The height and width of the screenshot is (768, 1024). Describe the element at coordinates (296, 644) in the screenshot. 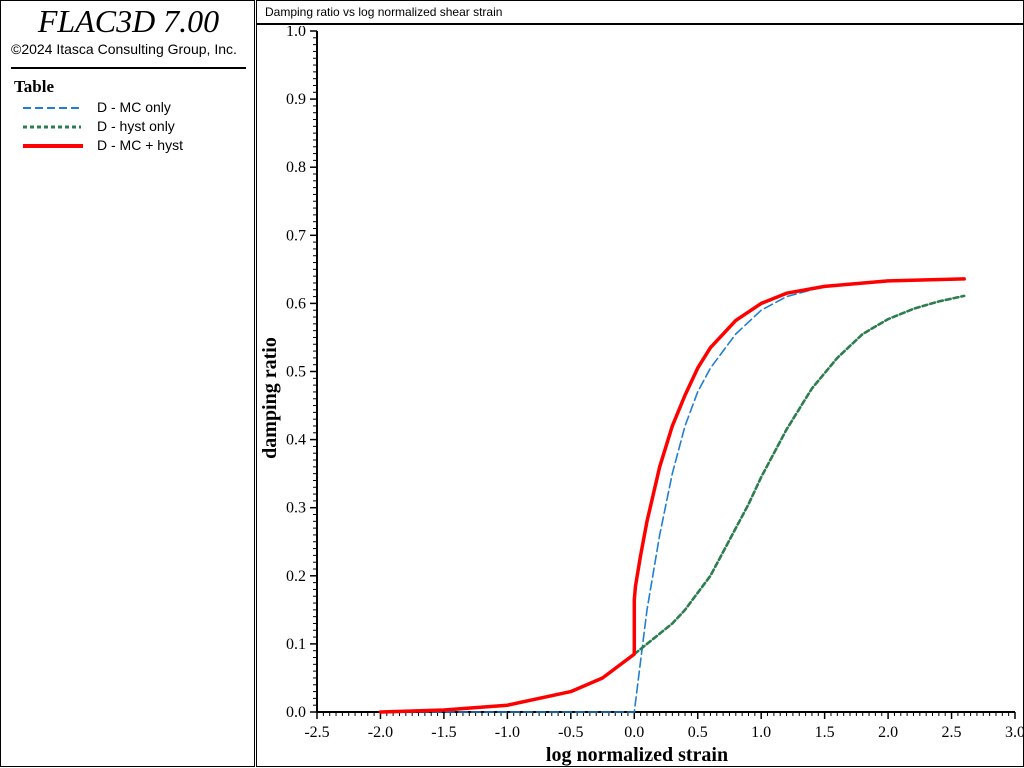

I see `y-tick-label: 0.1` at that location.